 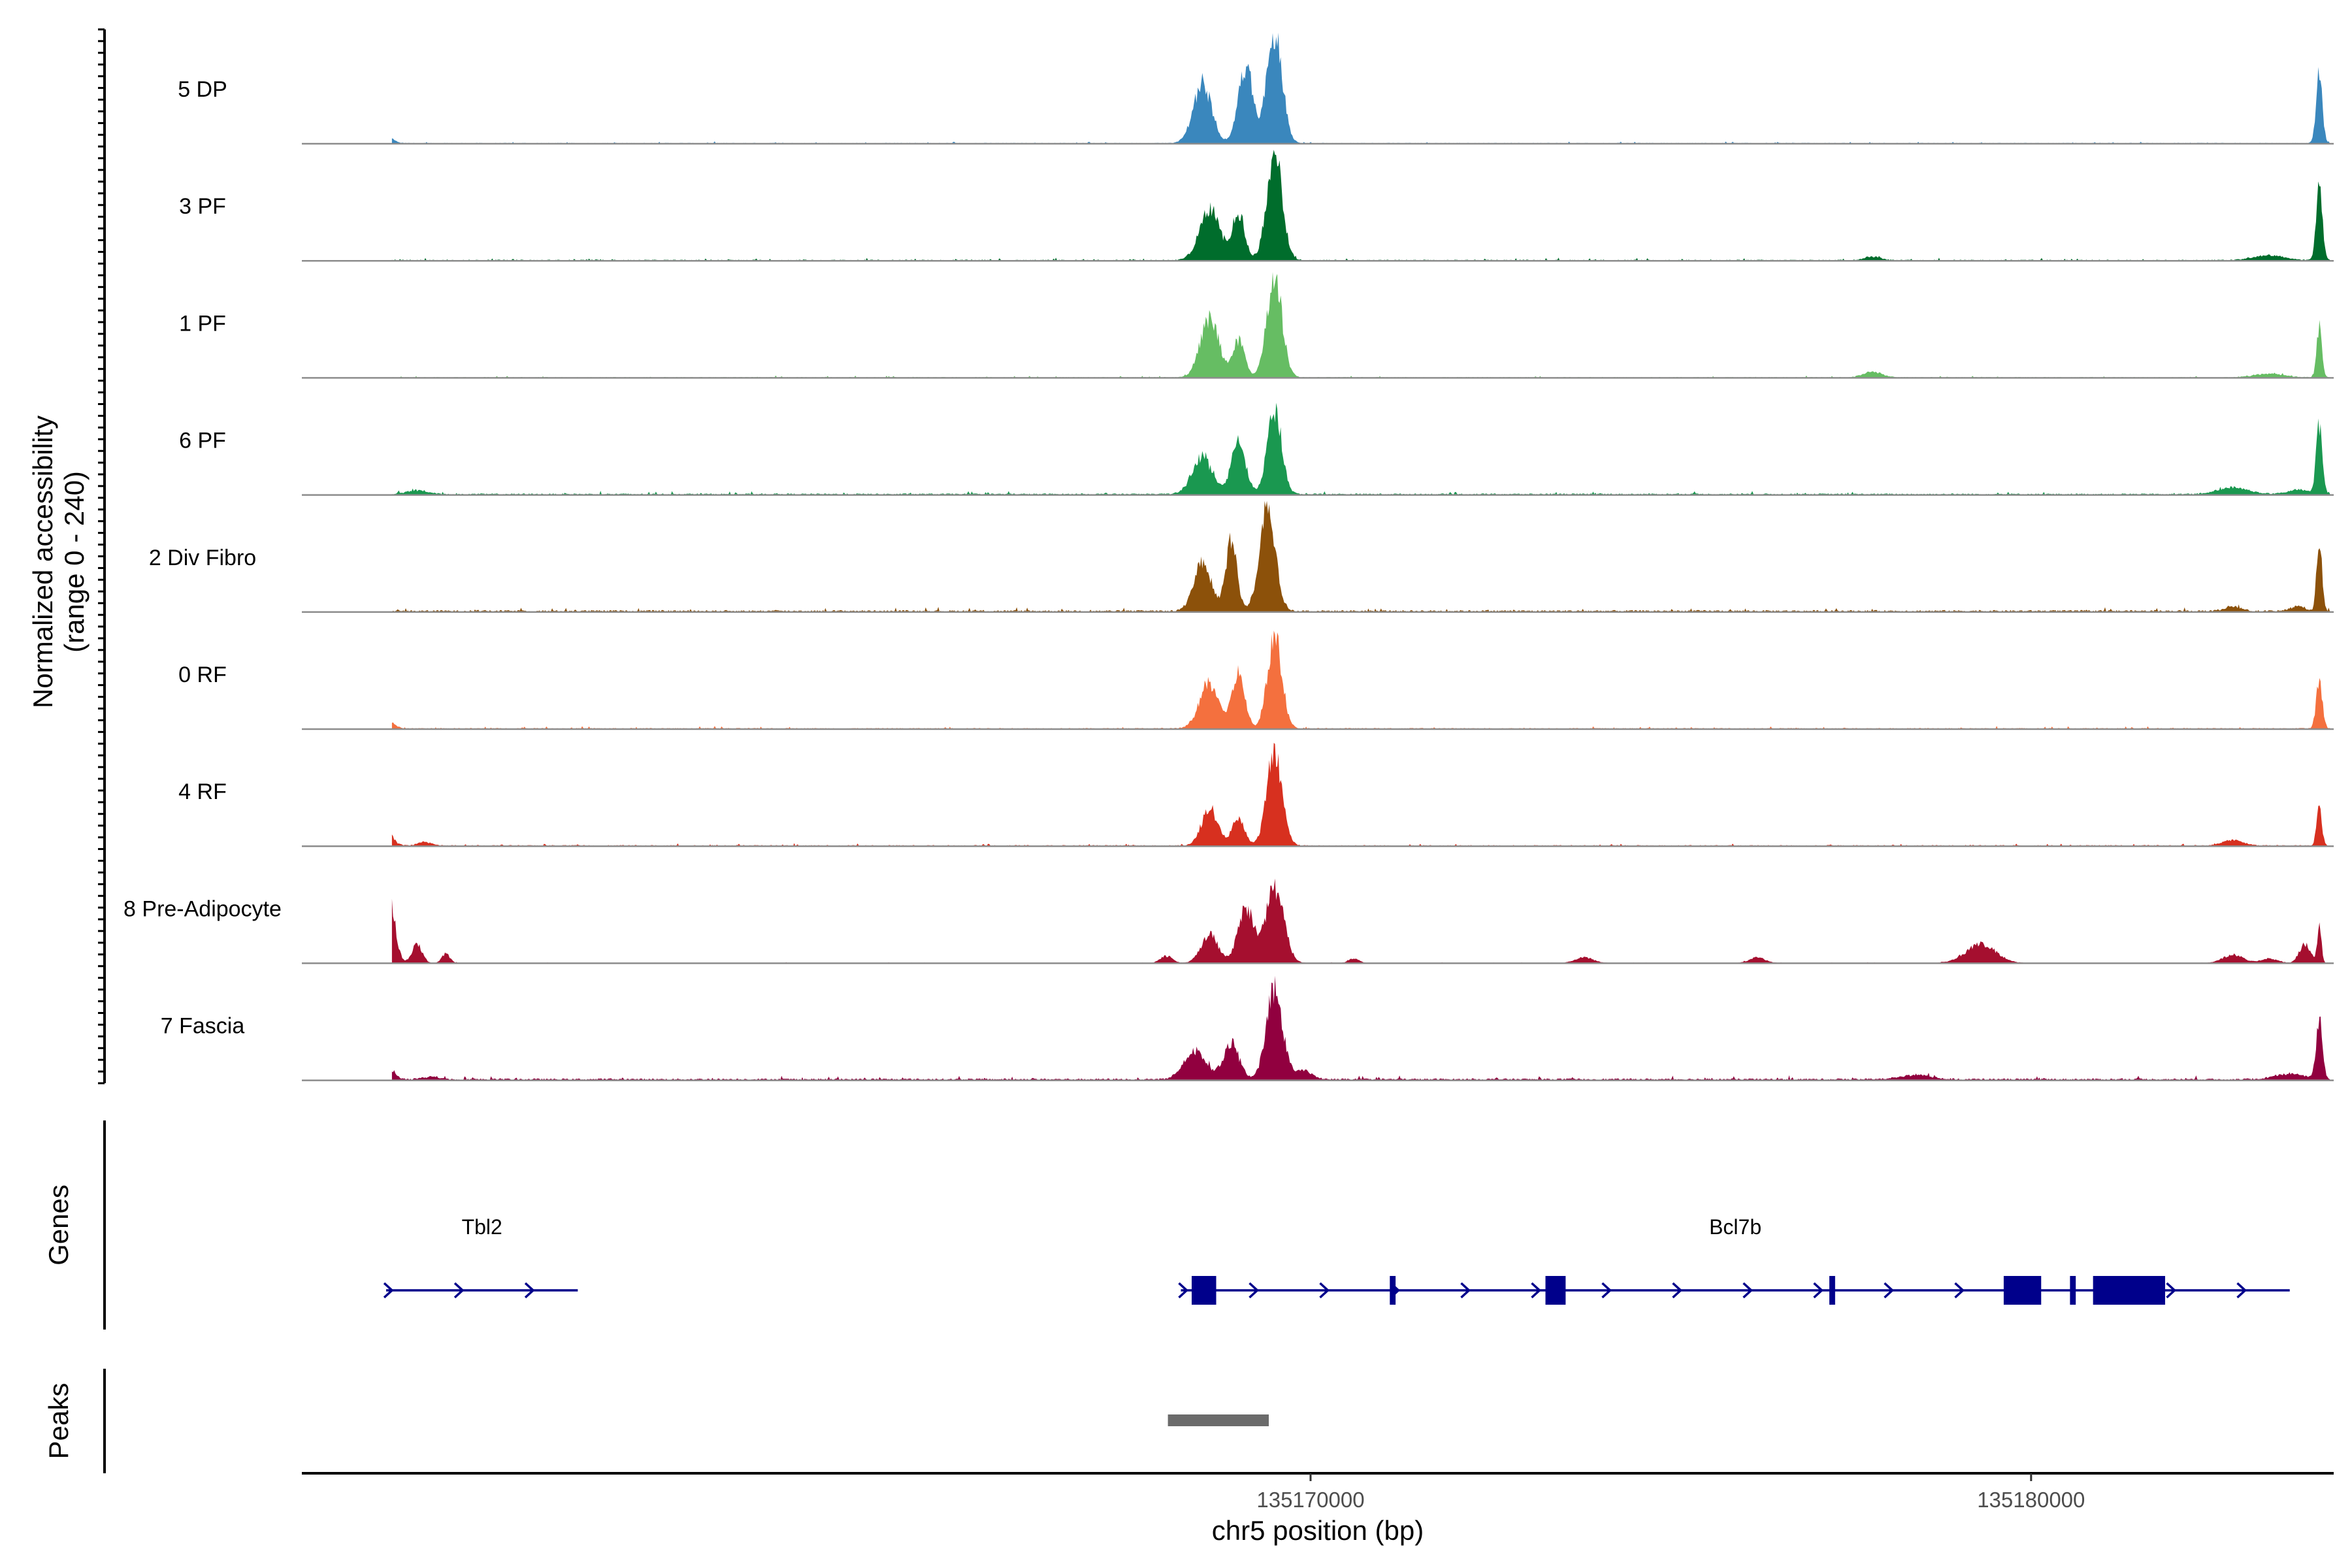 I want to click on track-label: 6 PF, so click(x=202, y=441).